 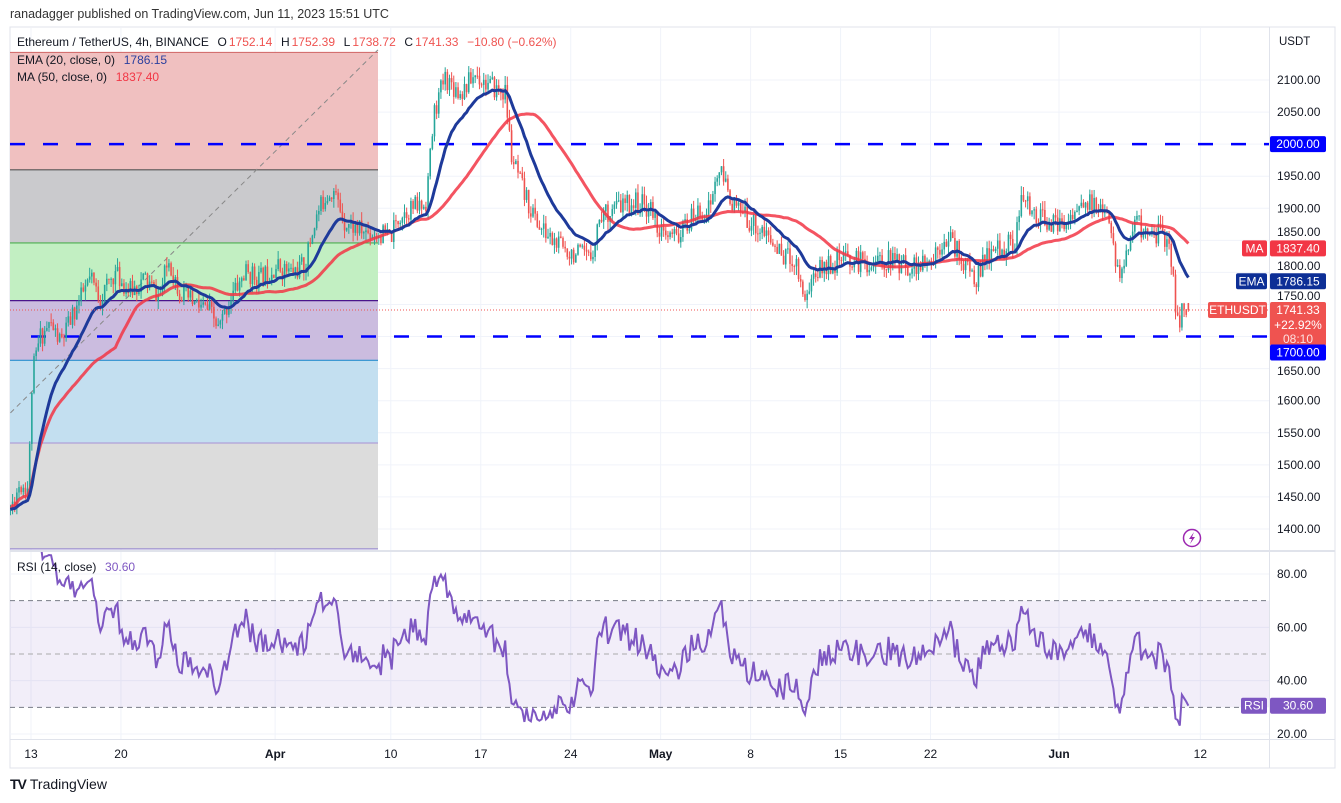 I want to click on high-label: H, so click(x=285, y=42).